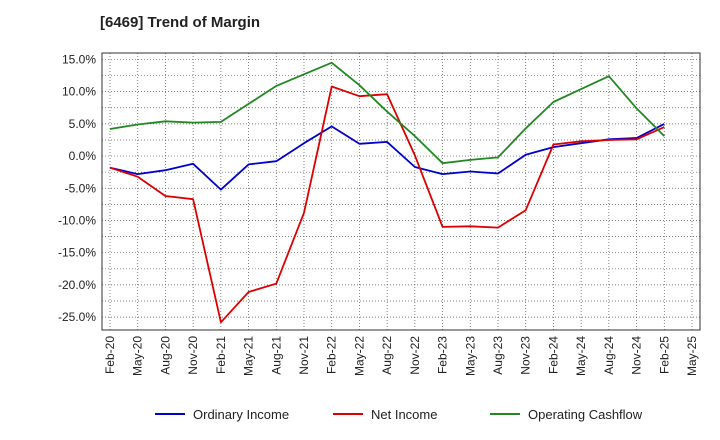 This screenshot has height=440, width=720. What do you see at coordinates (276, 355) in the screenshot?
I see `x-tick-label: Aug-21` at bounding box center [276, 355].